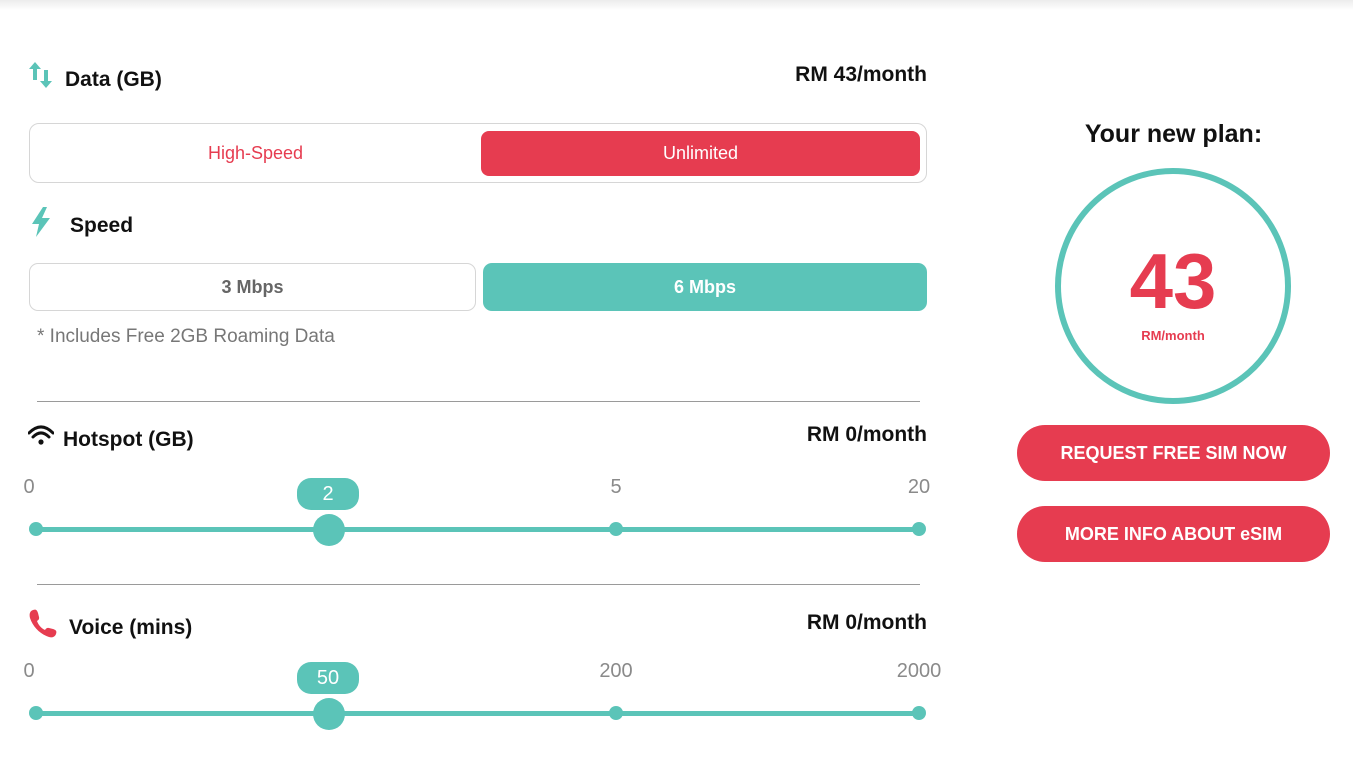 The width and height of the screenshot is (1353, 762). What do you see at coordinates (478, 713) in the screenshot?
I see `voice-slider-track` at bounding box center [478, 713].